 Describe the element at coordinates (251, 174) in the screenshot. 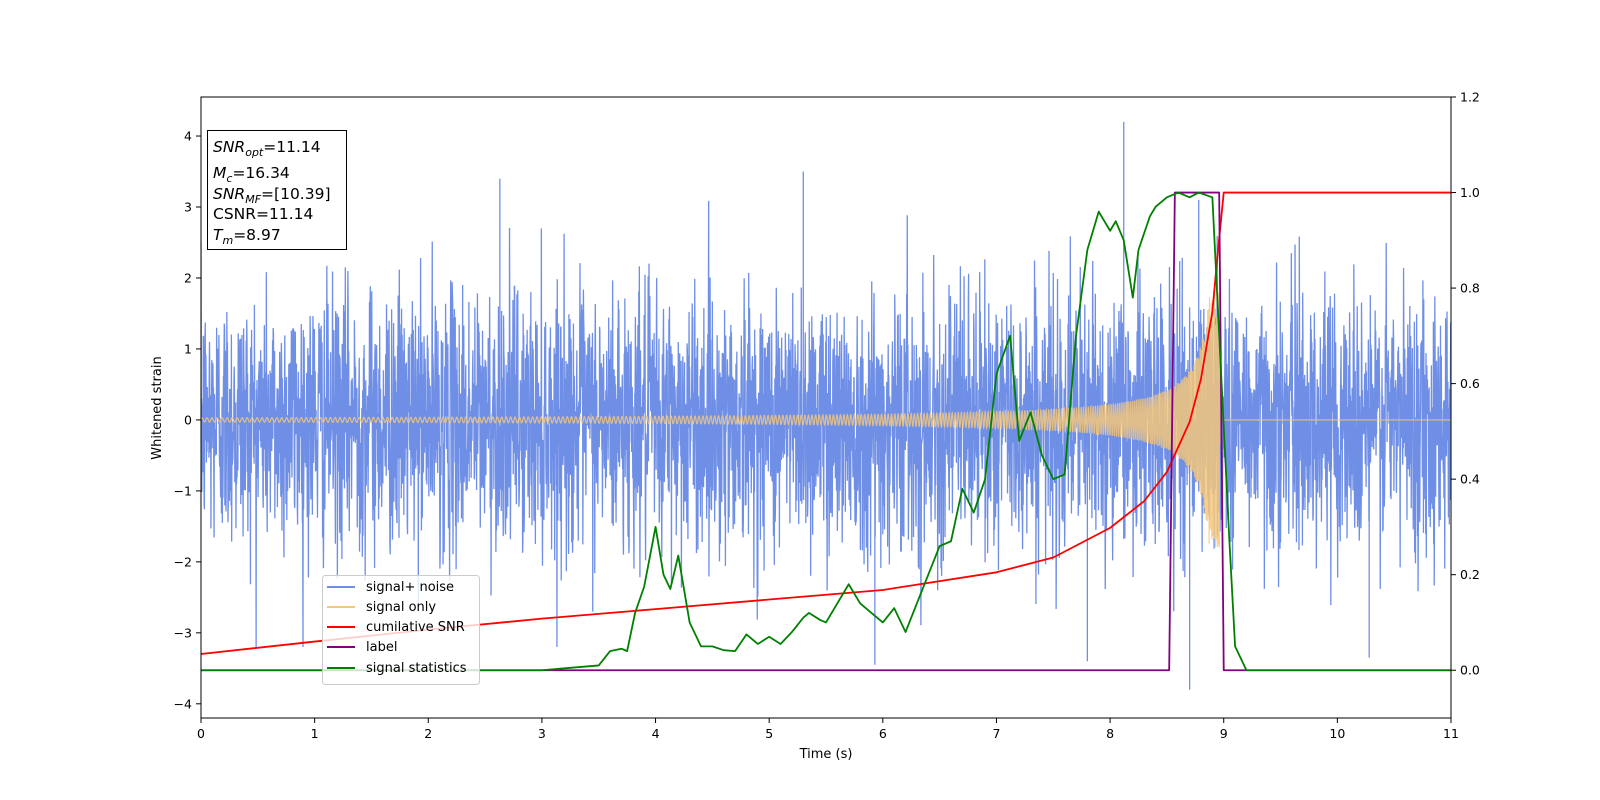

I see `info-mc: Mc=16.34` at that location.